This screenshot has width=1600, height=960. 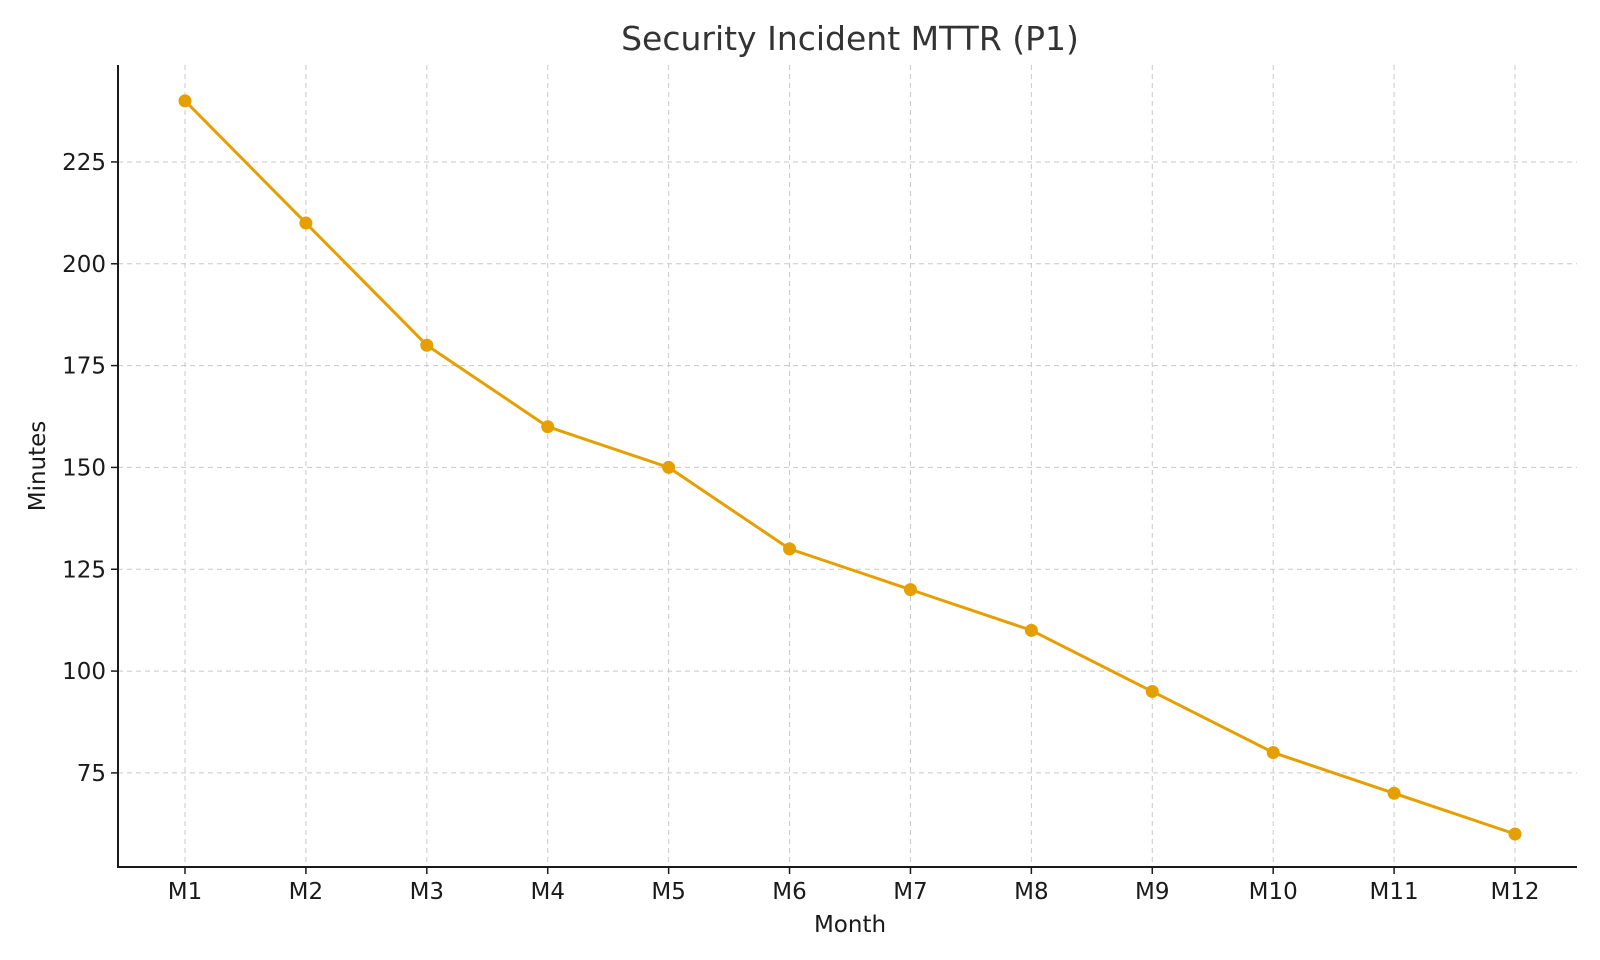 What do you see at coordinates (84, 672) in the screenshot?
I see `y-tick-label: 100` at bounding box center [84, 672].